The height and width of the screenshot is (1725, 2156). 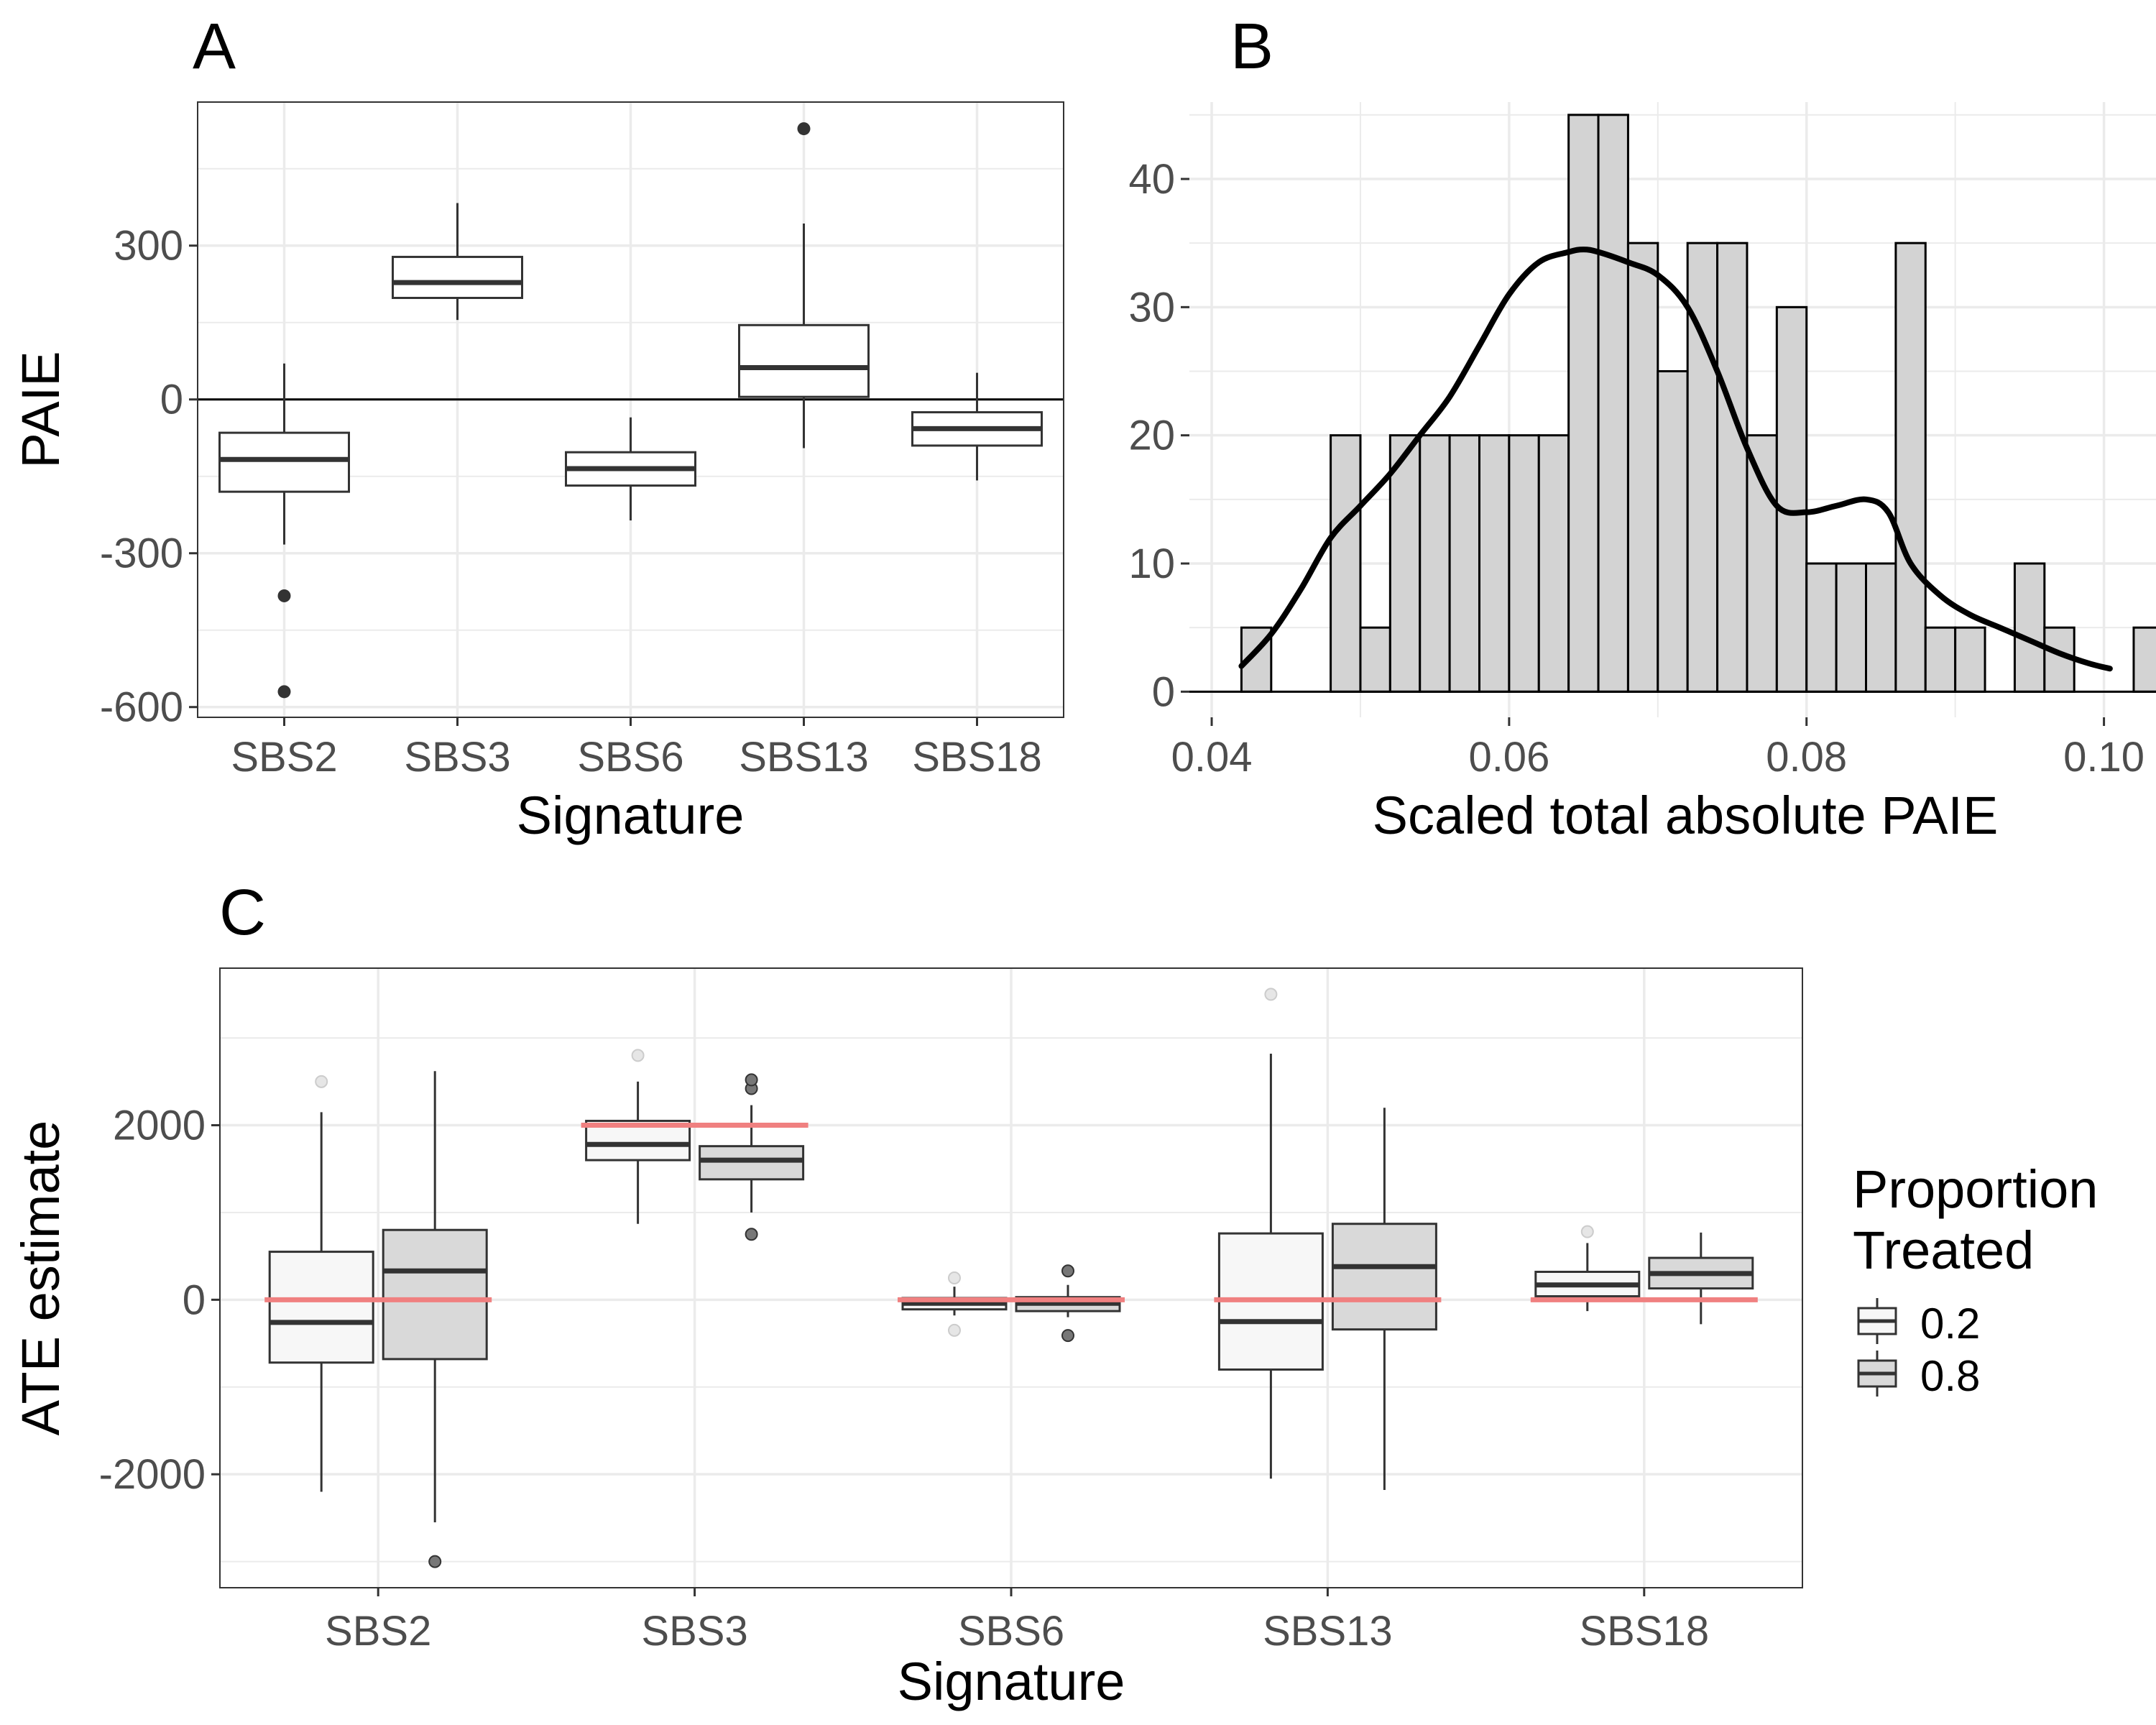 I want to click on legend-title-line-1: Proportion, so click(x=1976, y=1189).